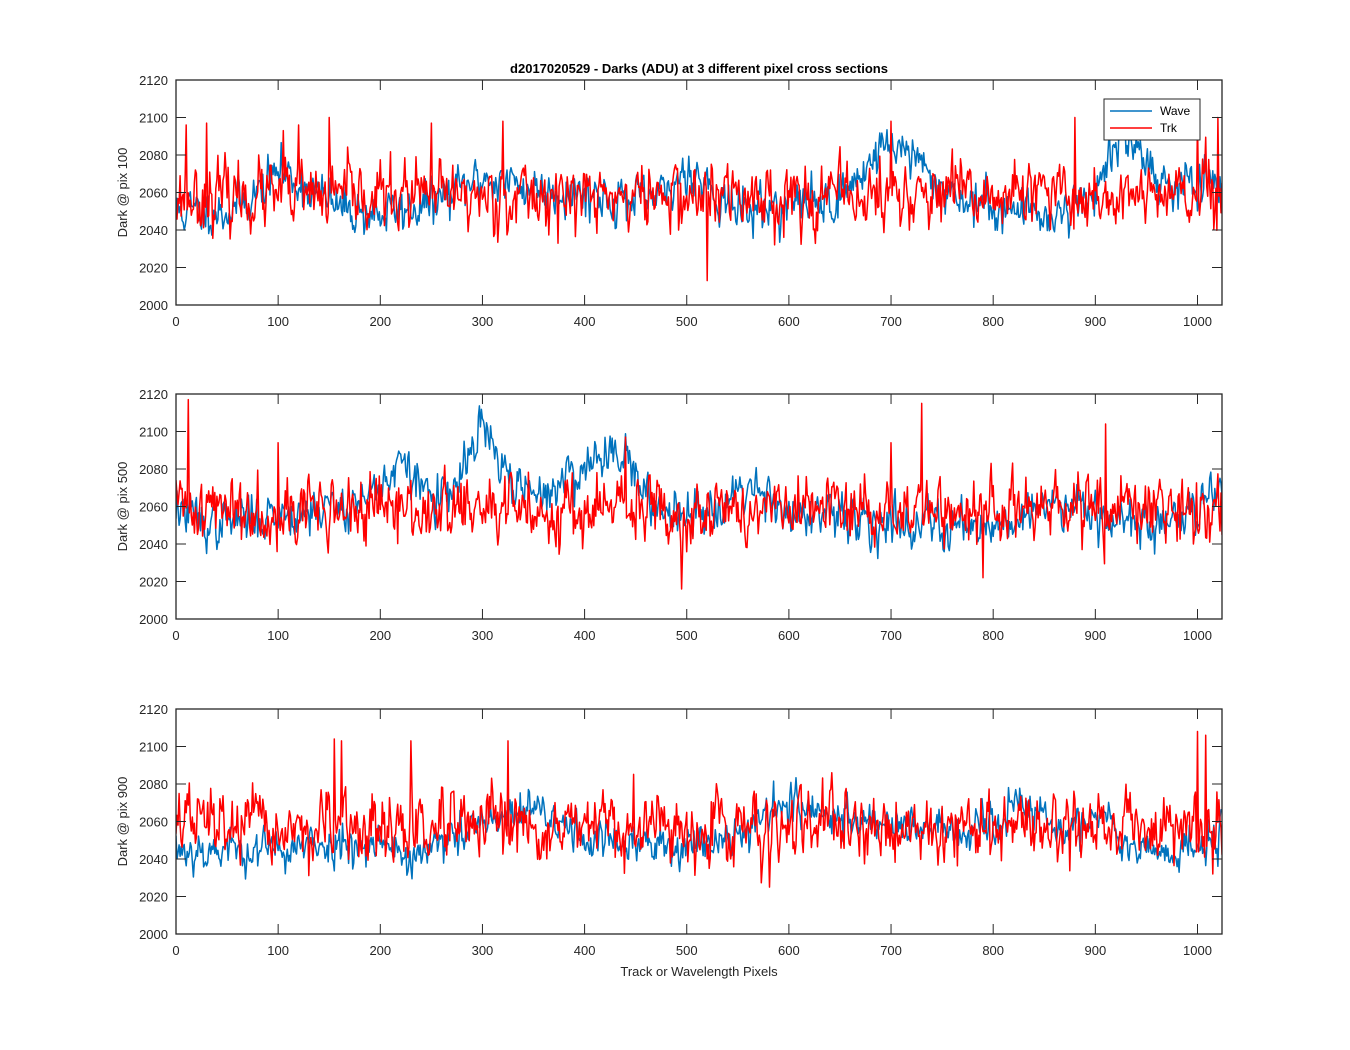 The height and width of the screenshot is (1050, 1350). I want to click on x-axis-label: Track or Wavelength Pixels, so click(699, 971).